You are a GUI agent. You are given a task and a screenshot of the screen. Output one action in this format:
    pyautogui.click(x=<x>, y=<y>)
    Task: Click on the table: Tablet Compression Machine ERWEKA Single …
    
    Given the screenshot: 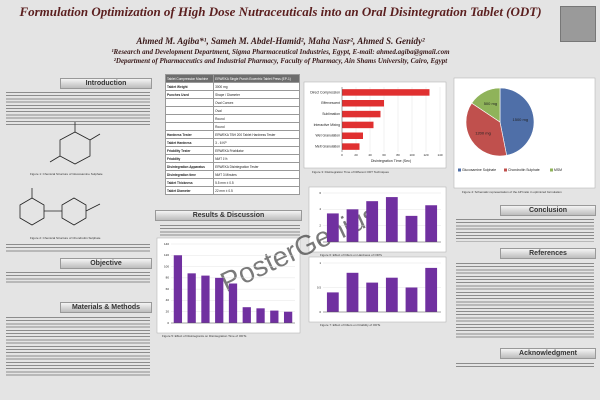 What is the action you would take?
    pyautogui.click(x=232, y=134)
    